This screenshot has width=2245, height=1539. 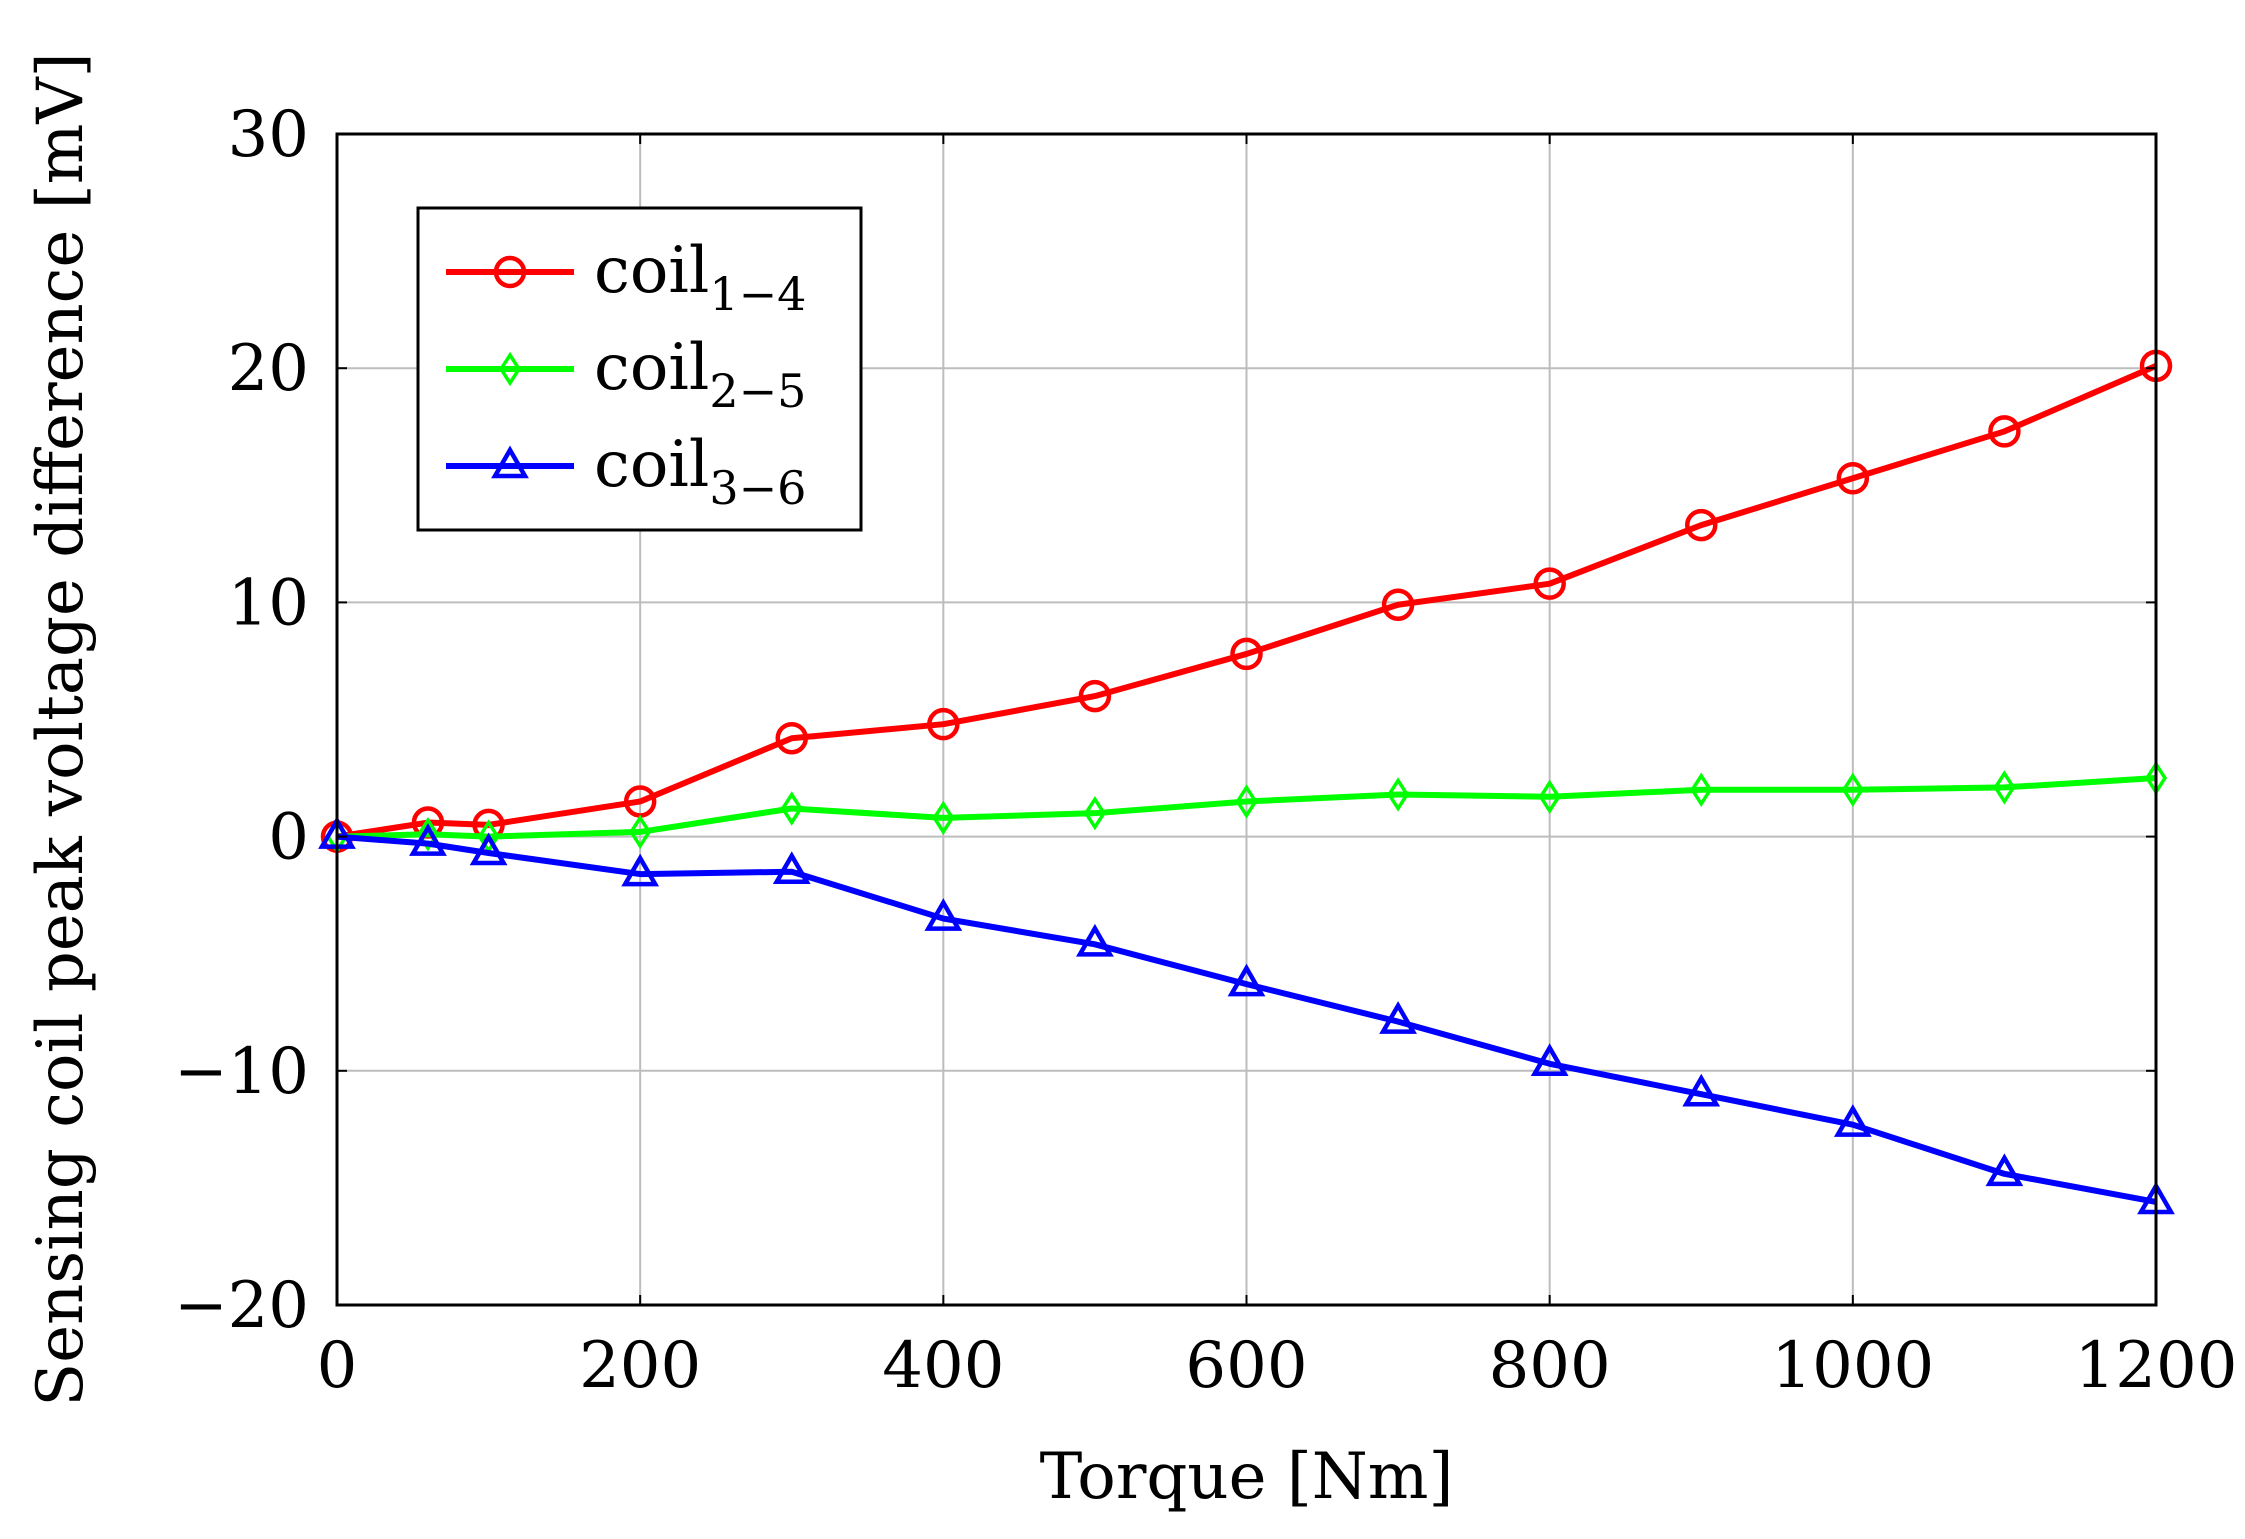 I want to click on legend-marker-diamond, so click(x=510, y=369).